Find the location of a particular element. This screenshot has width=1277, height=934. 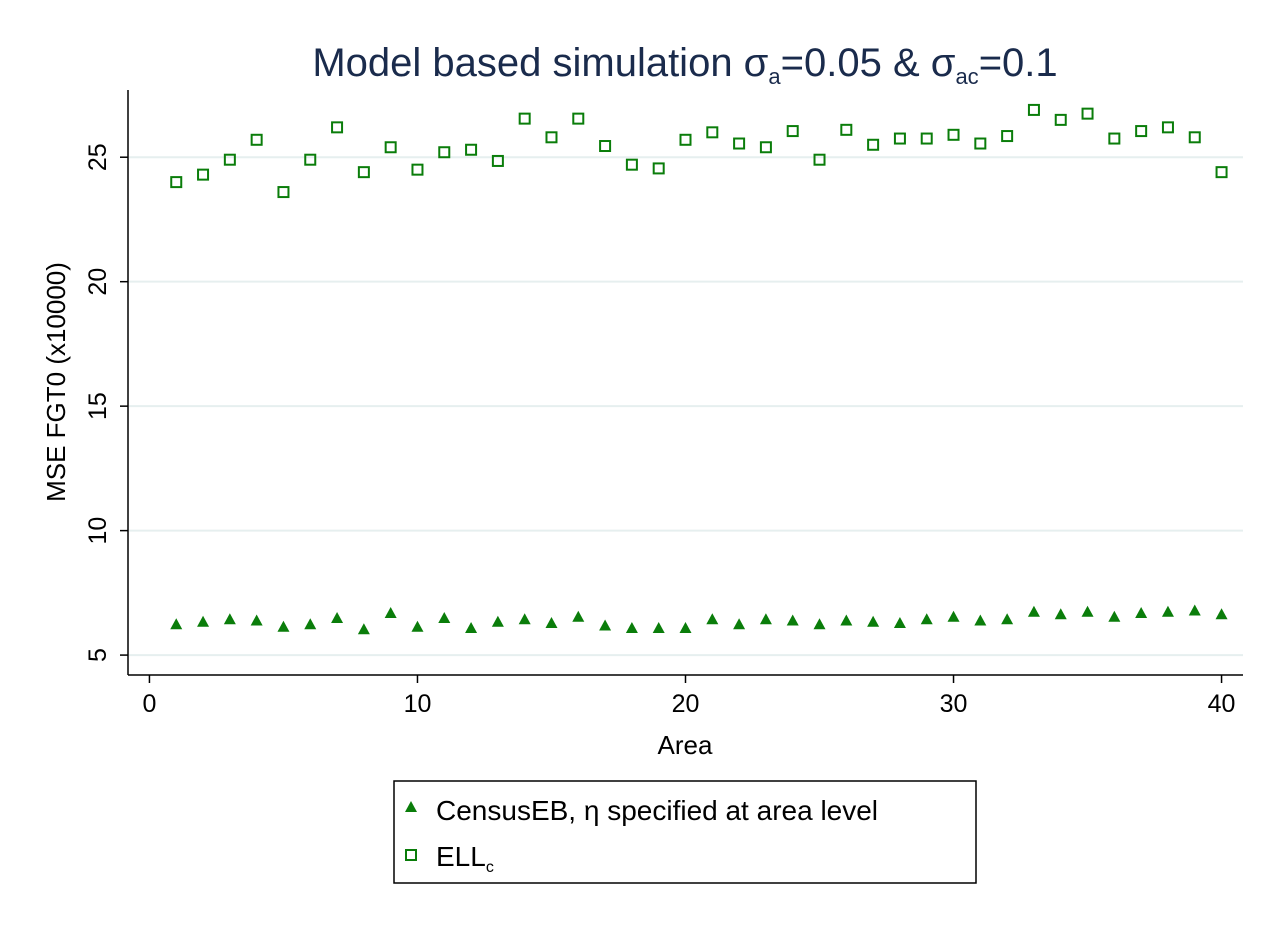

title-subscript-a: a is located at coordinates (774, 76).